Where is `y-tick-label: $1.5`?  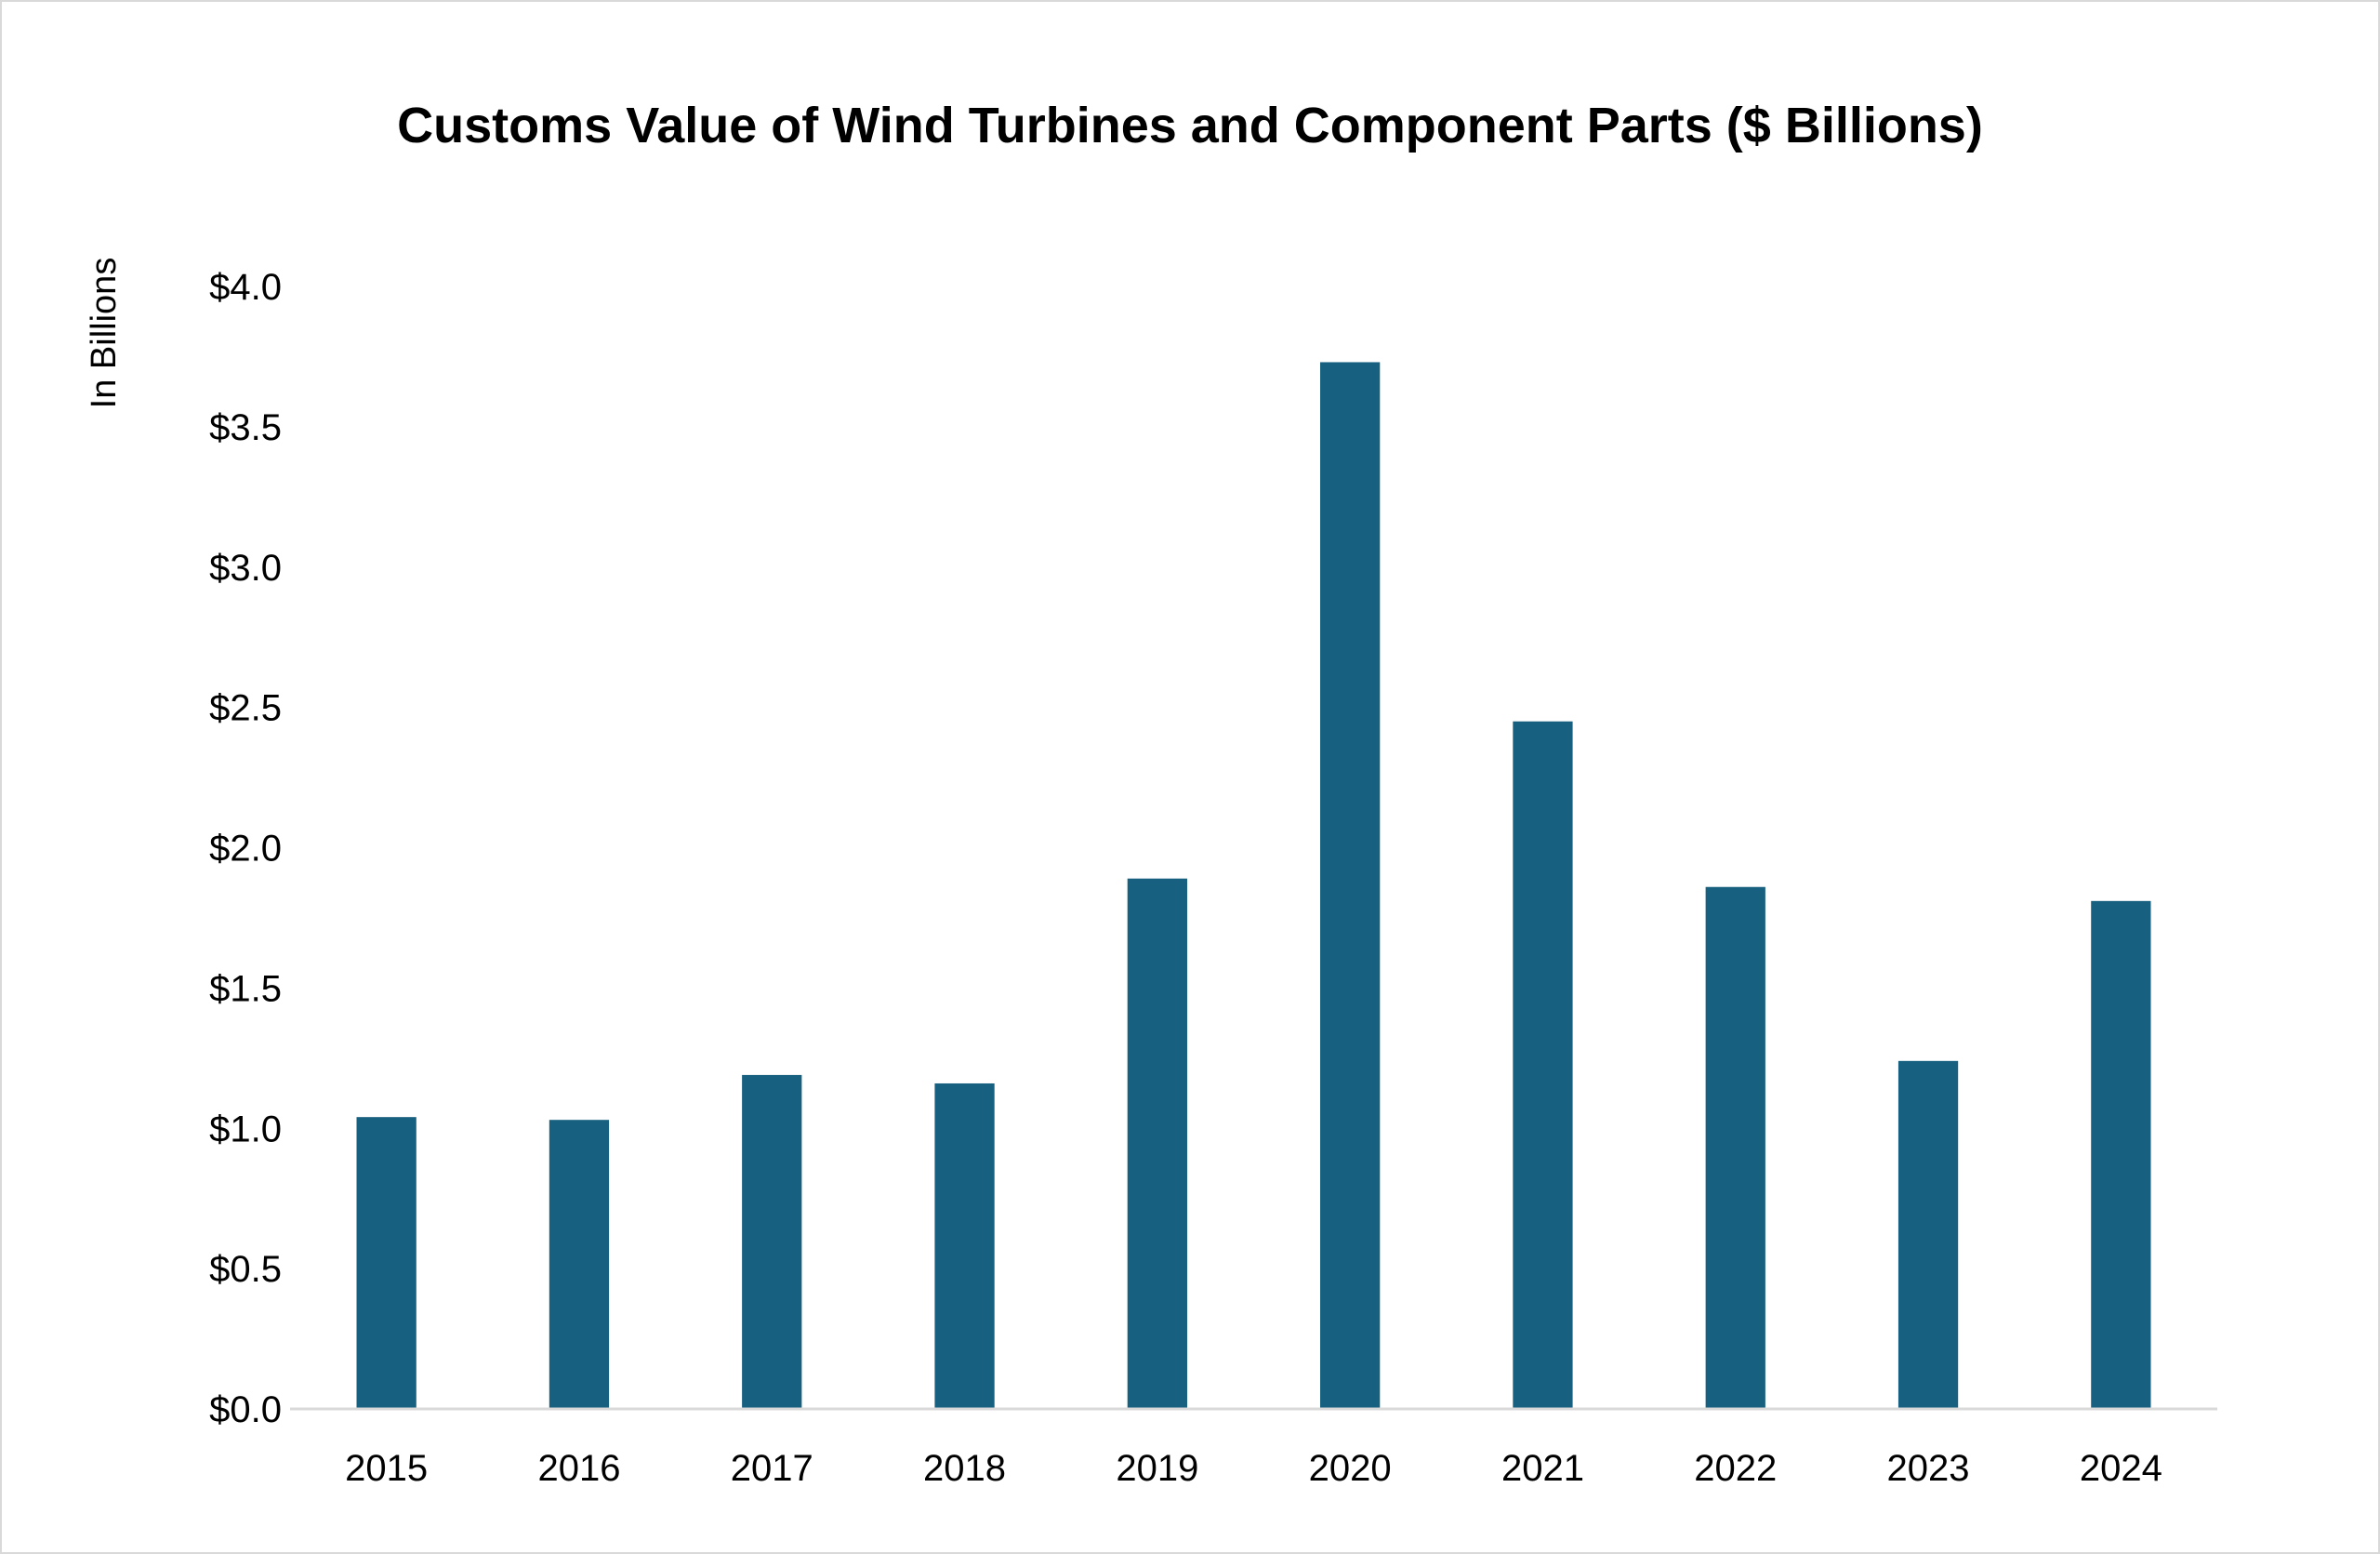 y-tick-label: $1.5 is located at coordinates (245, 988).